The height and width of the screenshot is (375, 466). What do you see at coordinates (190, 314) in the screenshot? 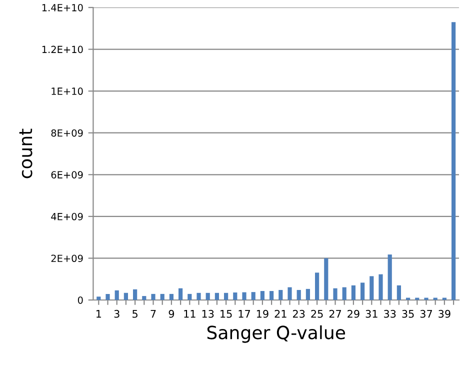
I see `x-tick-label: 11` at bounding box center [190, 314].